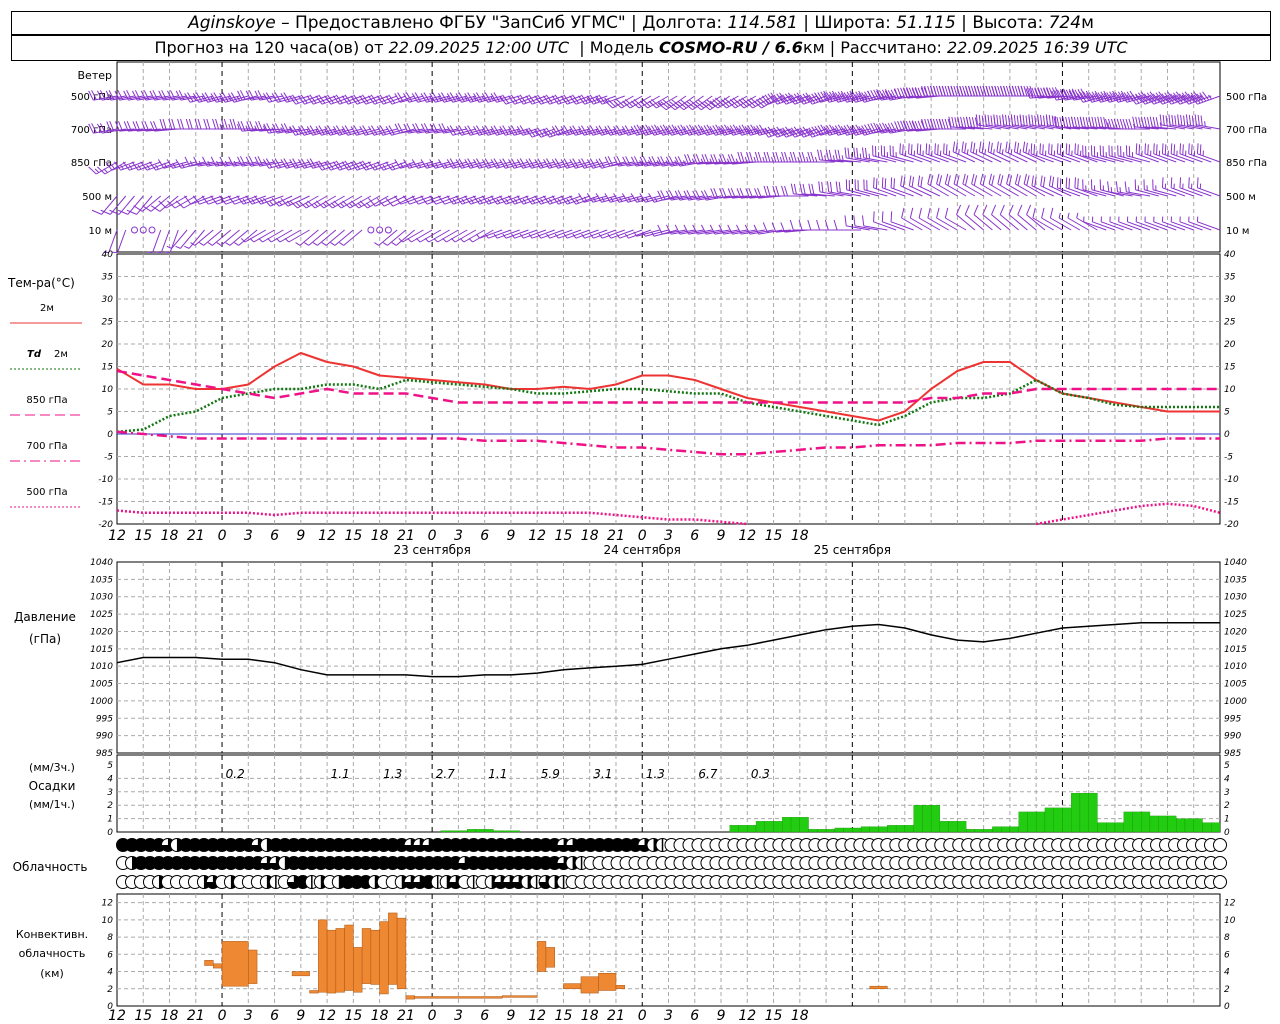 This screenshot has width=1280, height=1024. What do you see at coordinates (104, 719) in the screenshot?
I see `pressure-ytick-left: 995` at bounding box center [104, 719].